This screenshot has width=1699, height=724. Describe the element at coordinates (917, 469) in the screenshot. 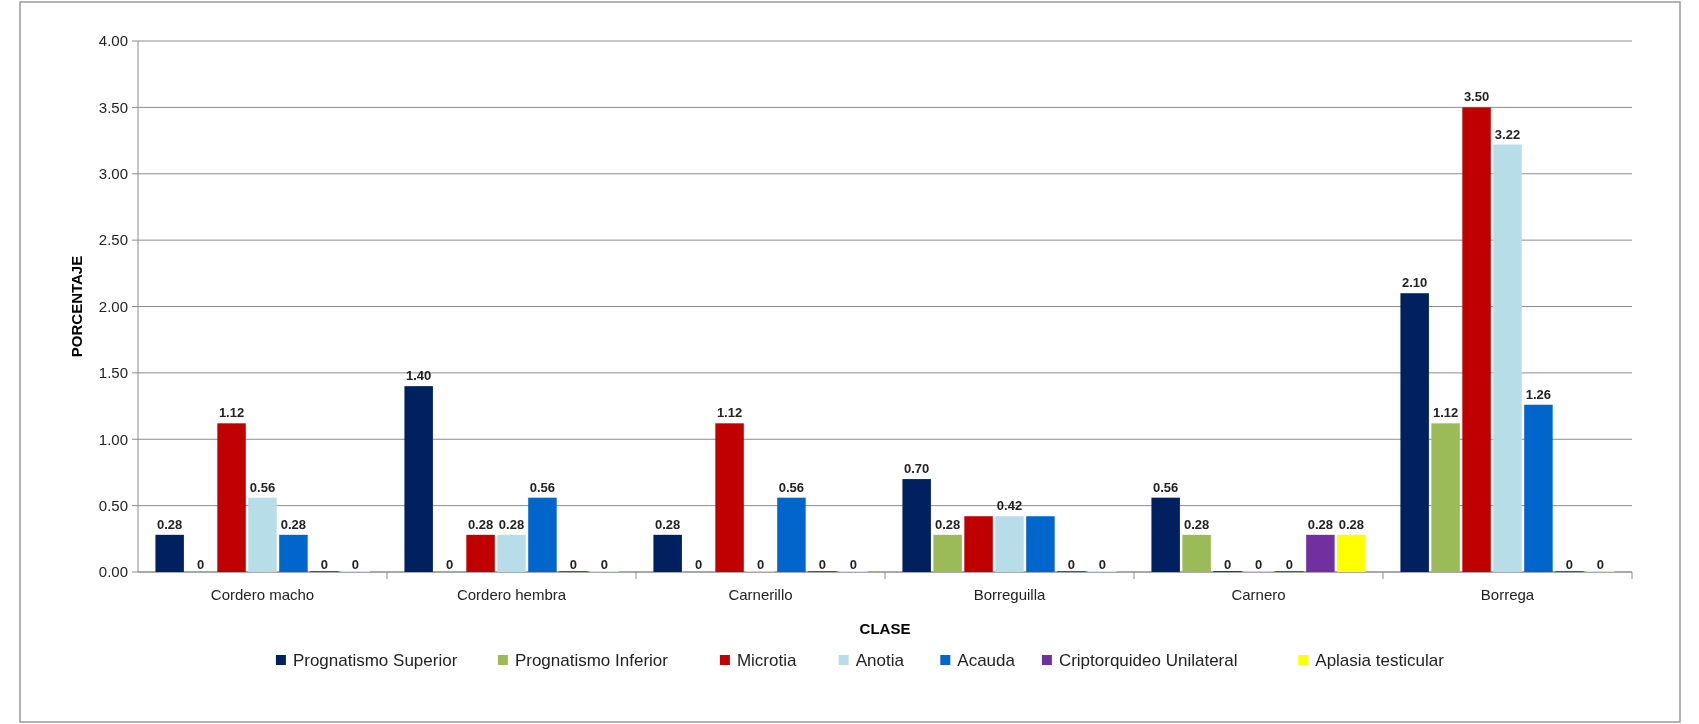

I see `data-label: 0.70` at that location.